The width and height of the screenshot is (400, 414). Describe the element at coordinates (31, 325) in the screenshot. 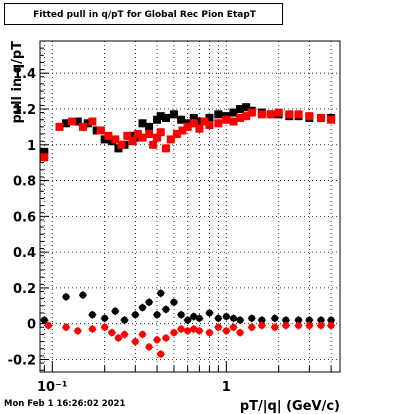

I see `y-tick-label: 0` at that location.